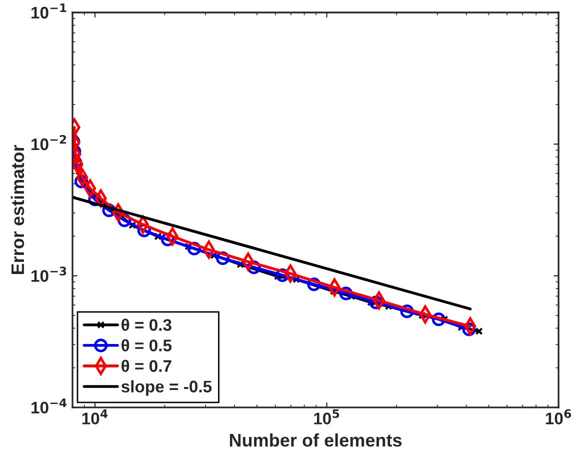  What do you see at coordinates (327, 416) in the screenshot?
I see `x-tick-label: 10$^{5}$` at bounding box center [327, 416].